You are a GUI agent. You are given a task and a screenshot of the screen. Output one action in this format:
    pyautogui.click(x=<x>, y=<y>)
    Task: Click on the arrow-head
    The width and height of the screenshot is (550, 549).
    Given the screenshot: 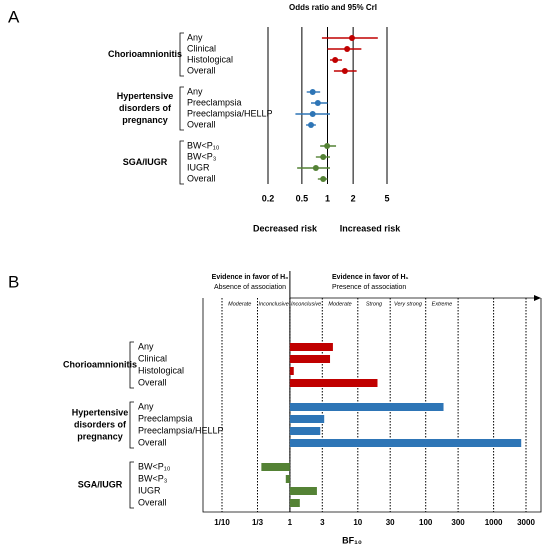 What is the action you would take?
    pyautogui.click(x=537, y=298)
    